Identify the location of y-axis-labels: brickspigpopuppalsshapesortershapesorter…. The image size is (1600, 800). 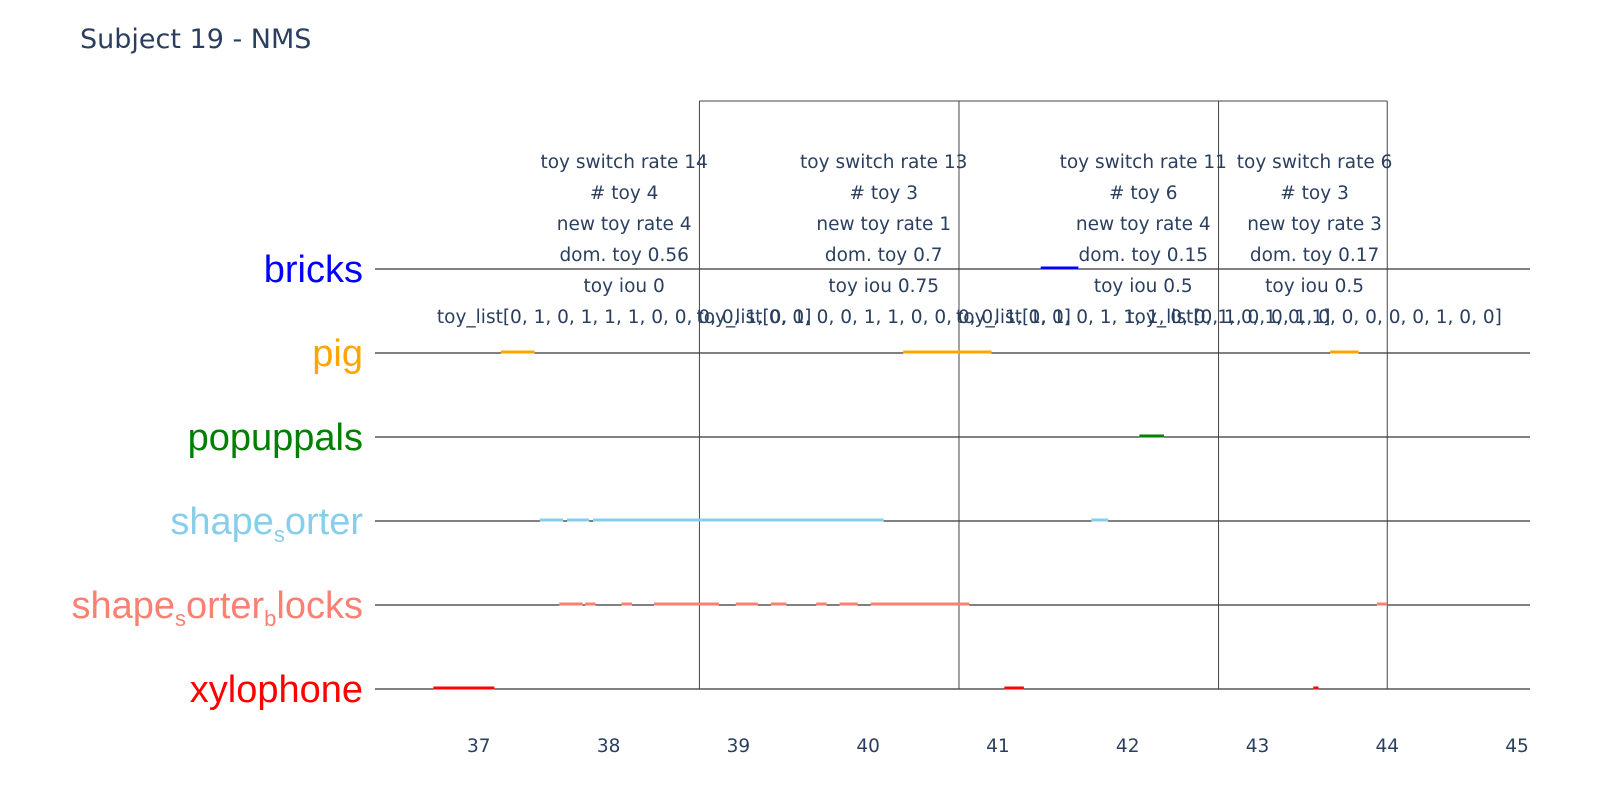
(217, 480).